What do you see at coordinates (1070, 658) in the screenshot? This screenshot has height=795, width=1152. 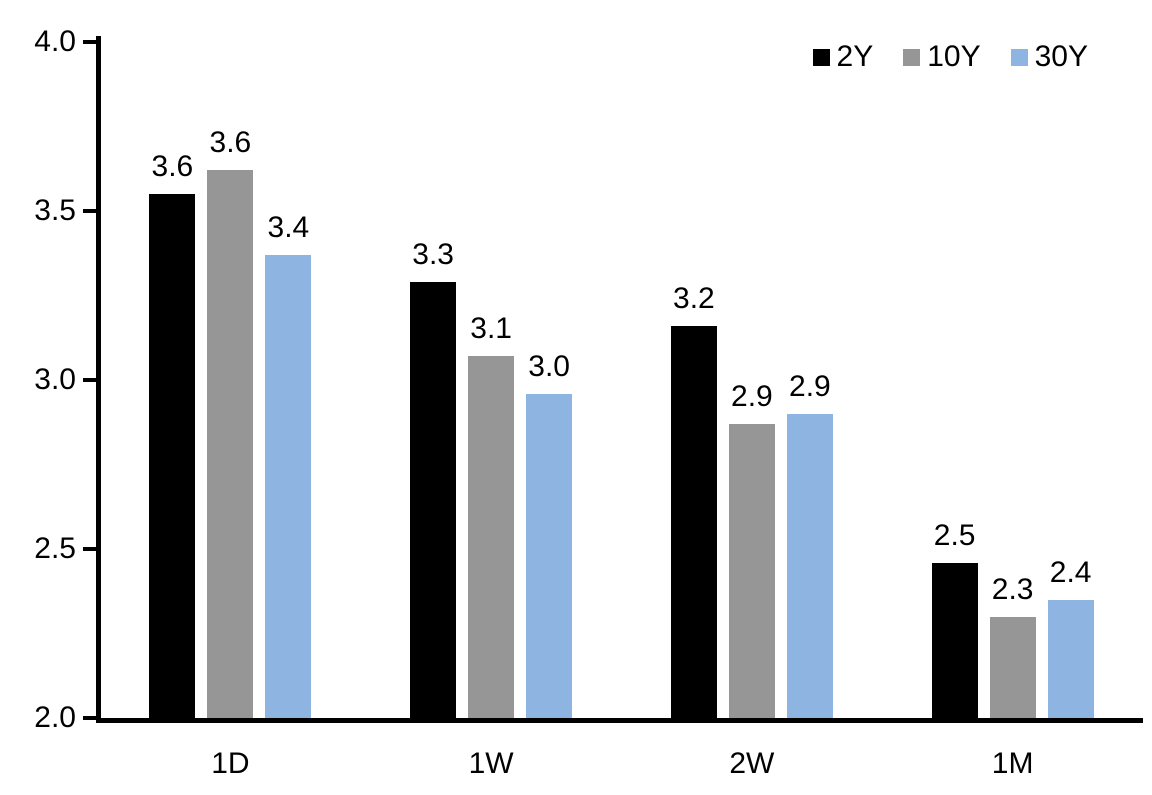 I see `bar-30Y-1M` at bounding box center [1070, 658].